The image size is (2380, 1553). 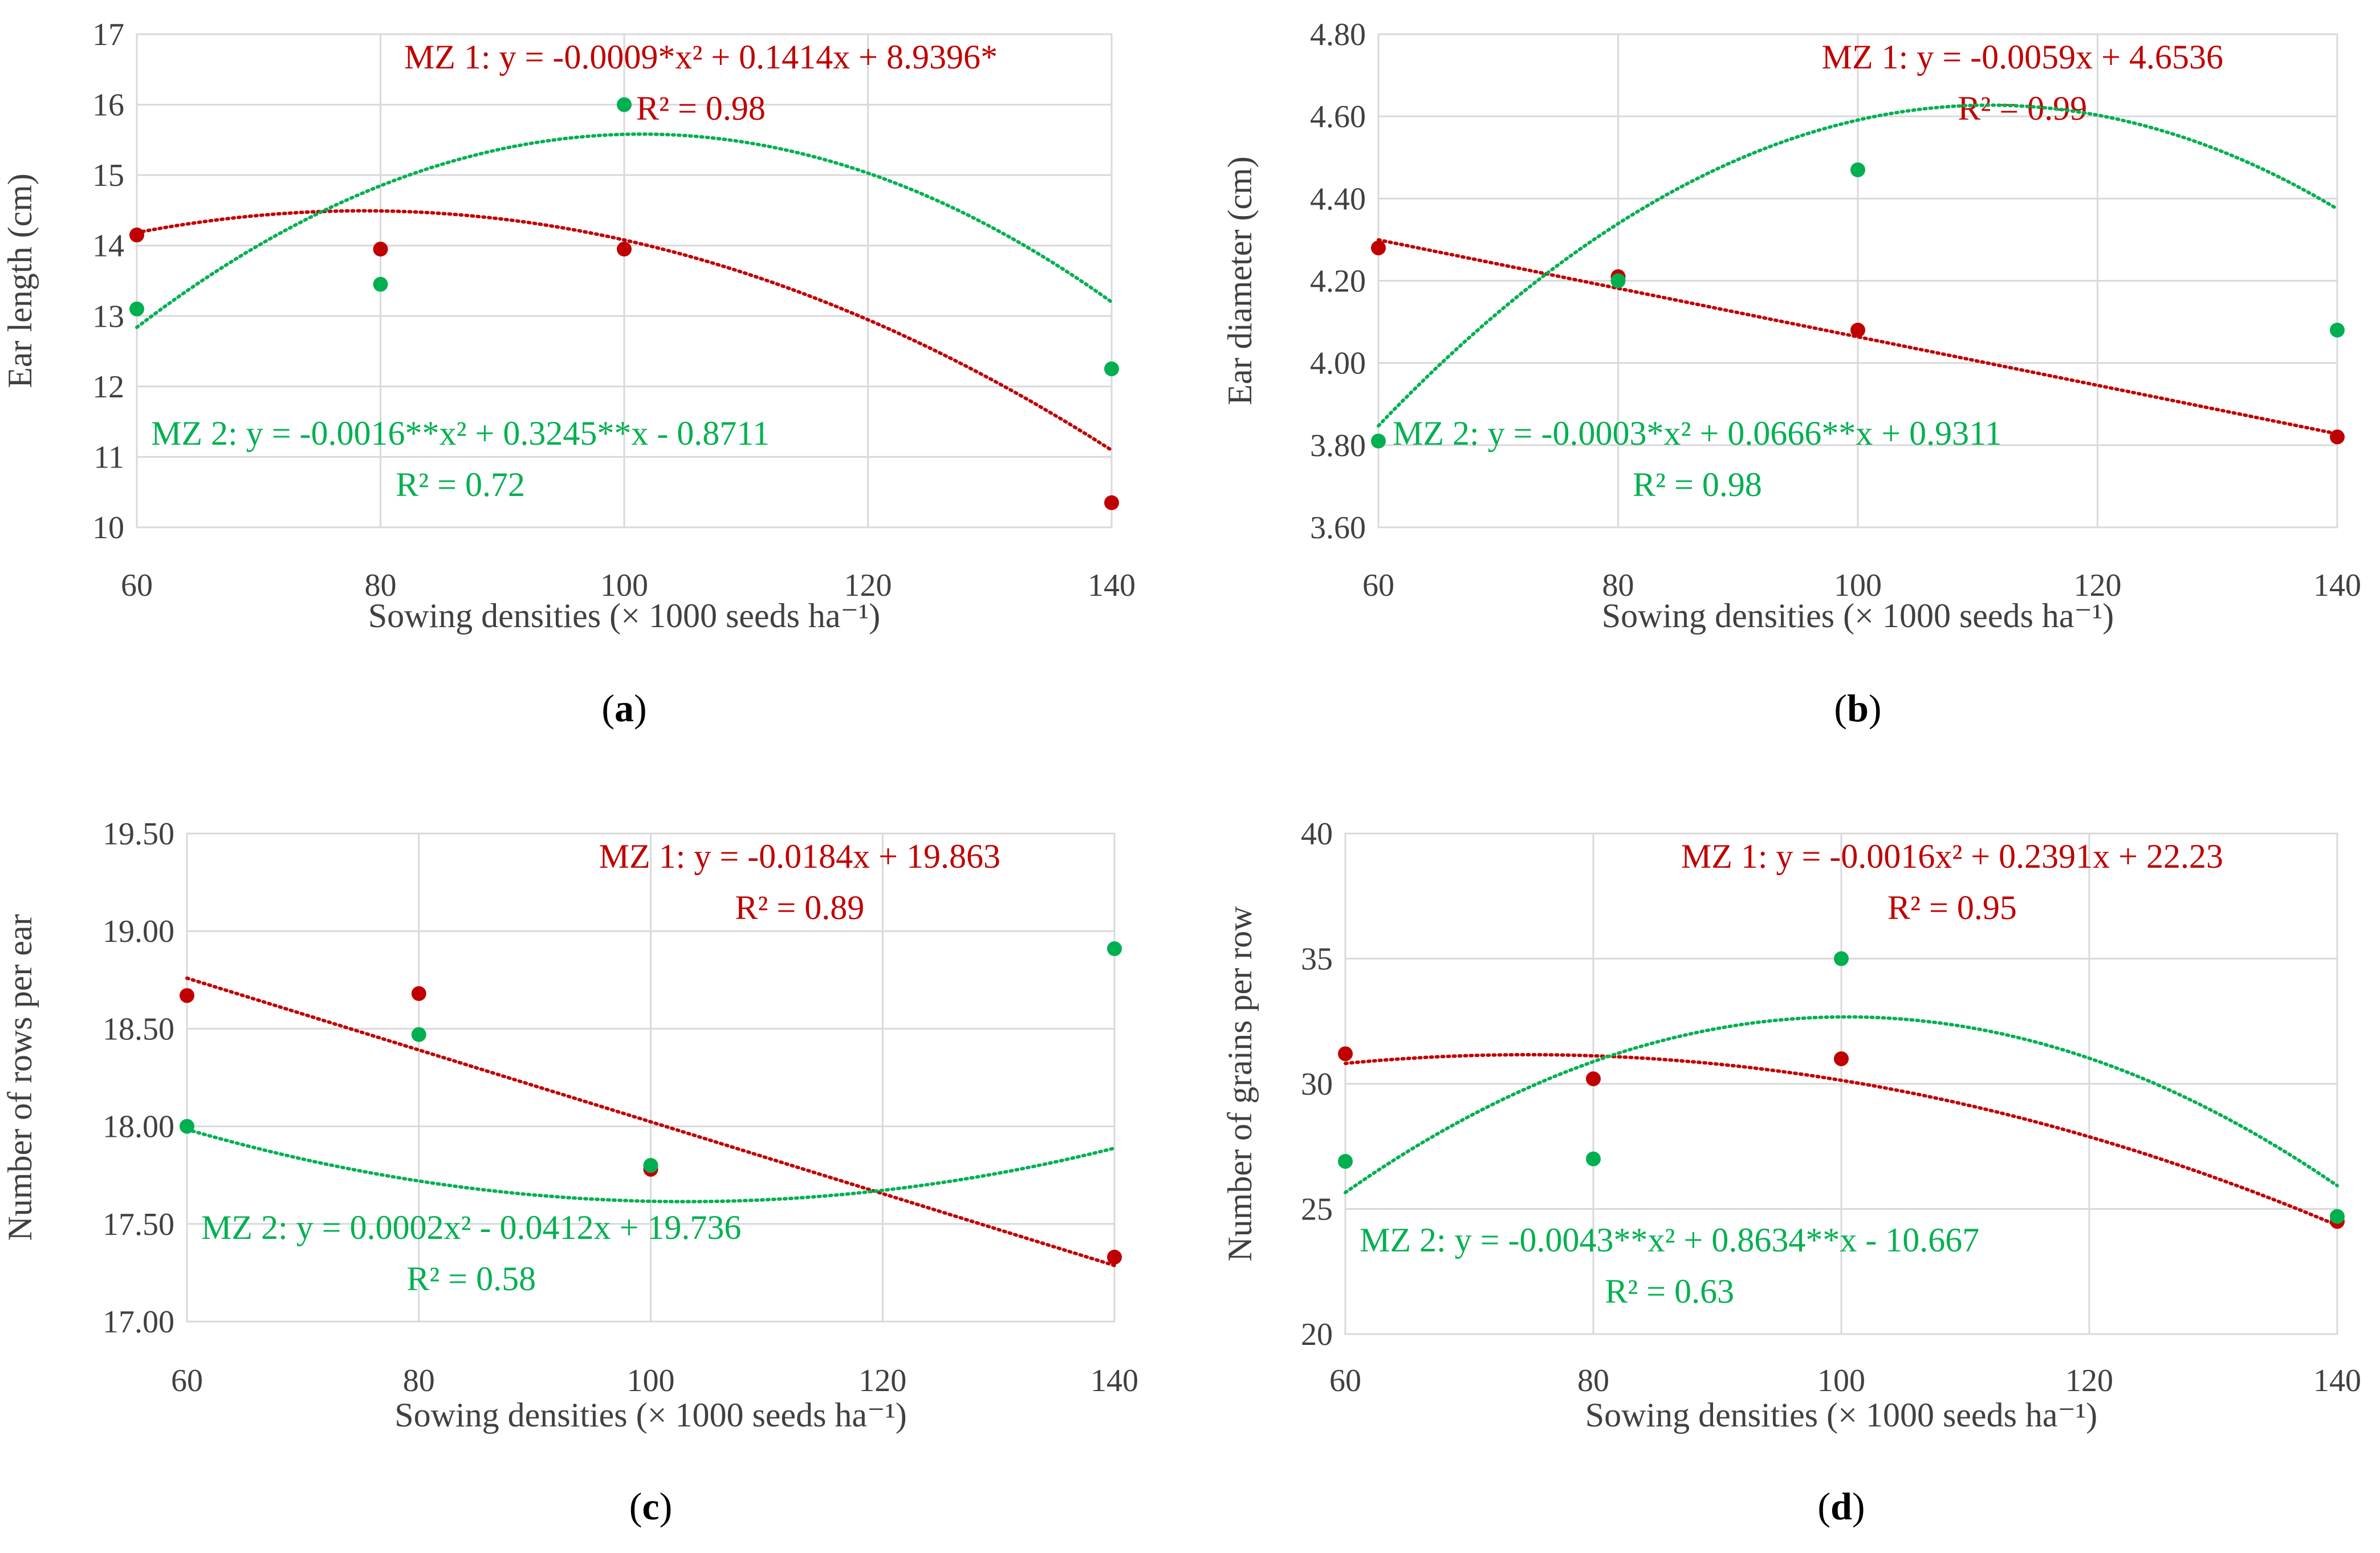 I want to click on y-tick-label: 3.60, so click(x=1338, y=528).